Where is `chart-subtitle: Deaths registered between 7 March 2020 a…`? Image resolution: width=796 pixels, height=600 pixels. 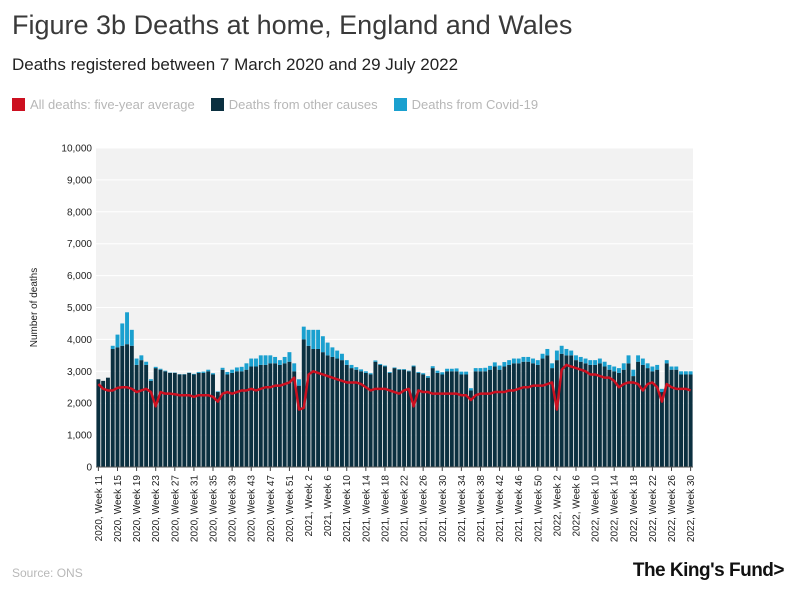
chart-subtitle: Deaths registered between 7 March 2020 a… is located at coordinates (235, 64).